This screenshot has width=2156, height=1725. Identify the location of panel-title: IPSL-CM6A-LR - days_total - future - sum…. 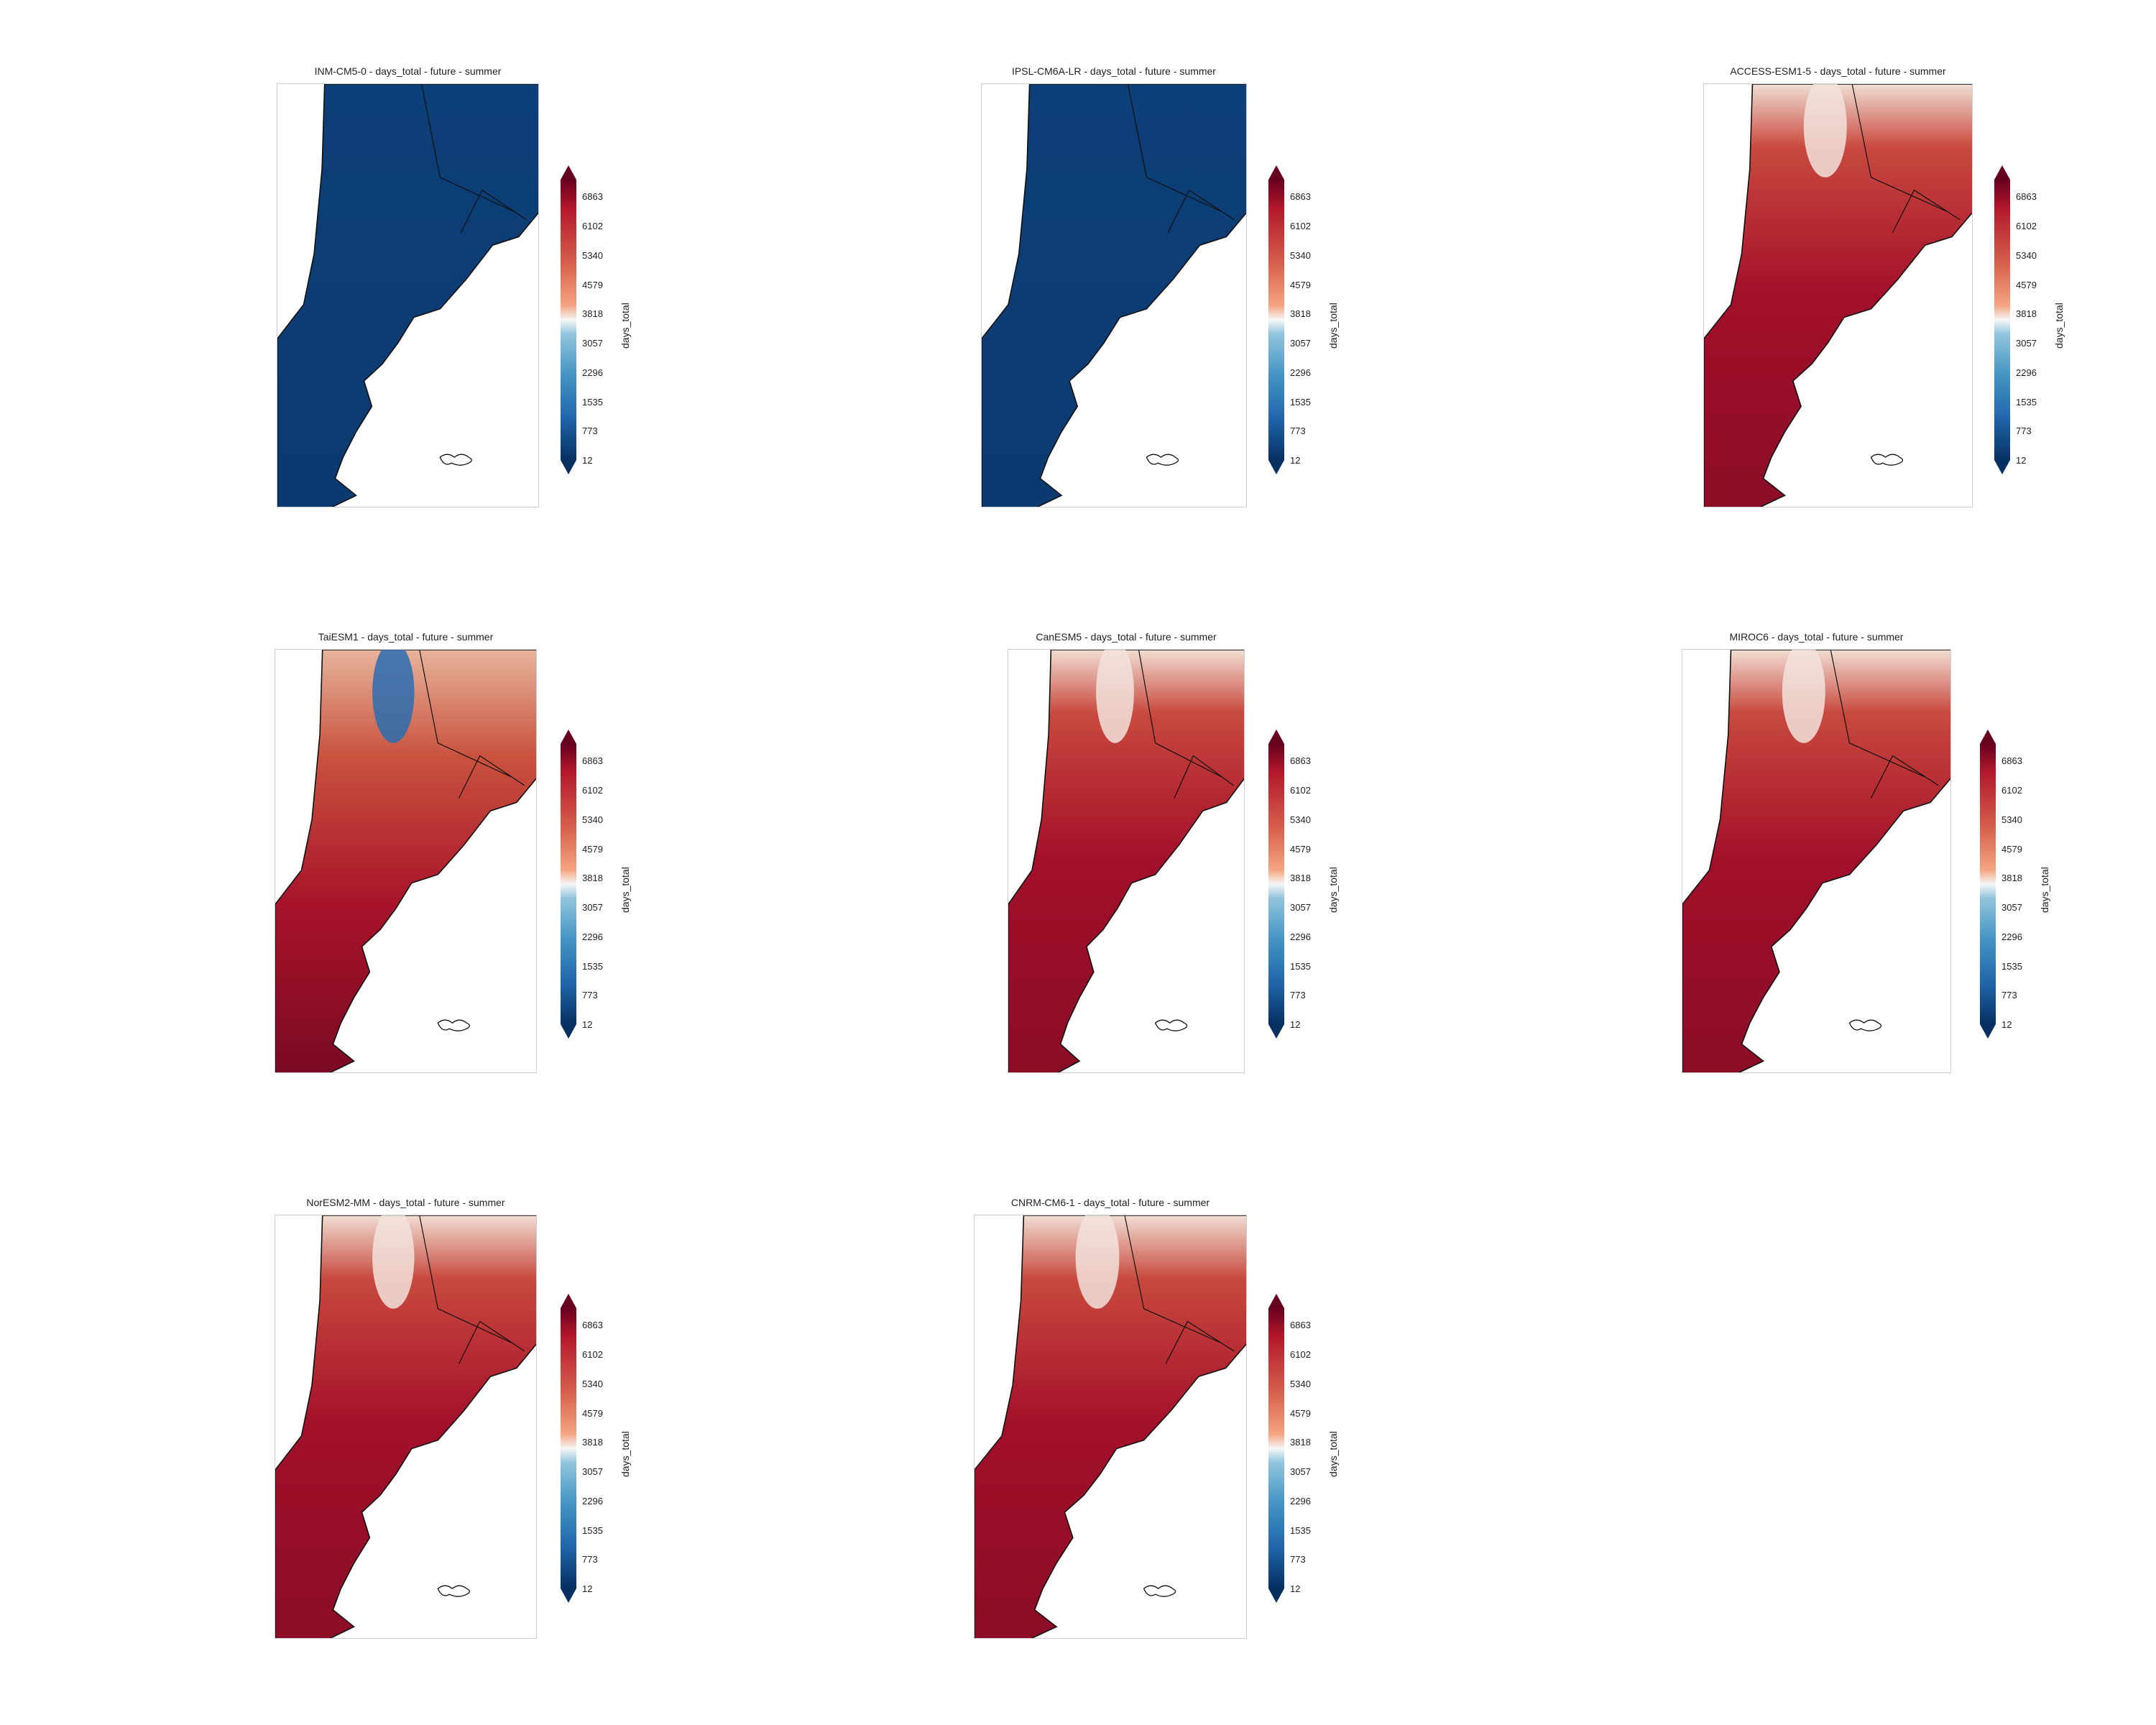
(1114, 71).